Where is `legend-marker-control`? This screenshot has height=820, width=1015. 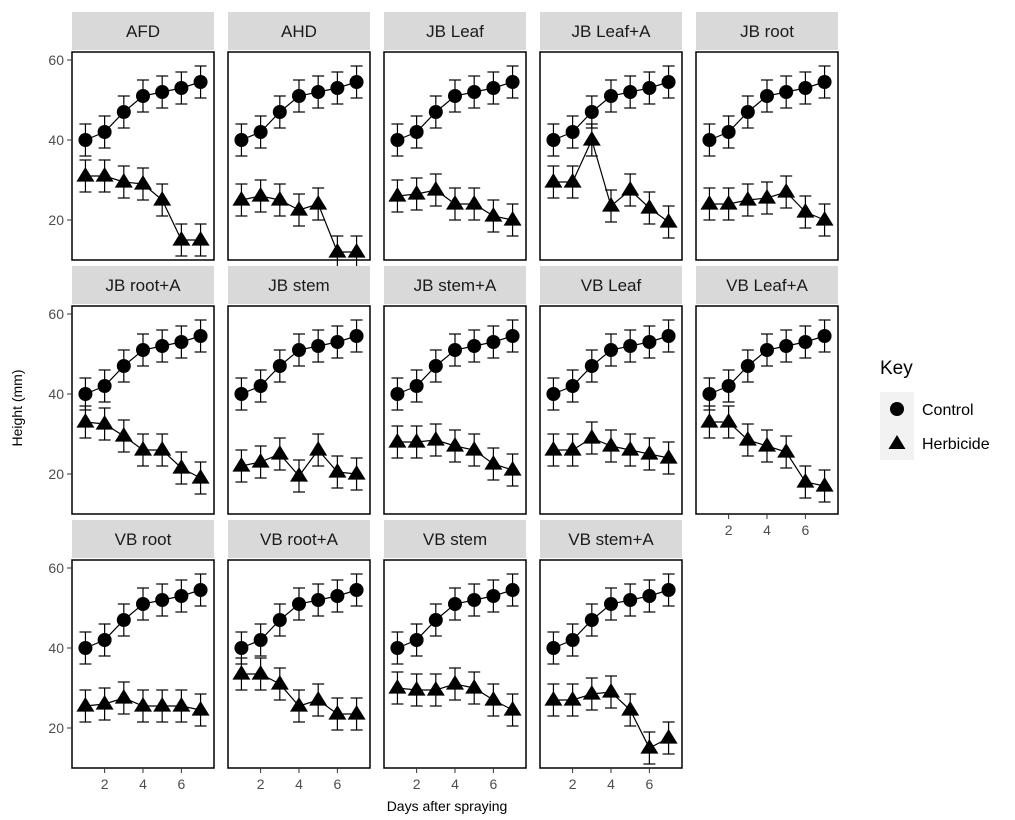 legend-marker-control is located at coordinates (897, 409).